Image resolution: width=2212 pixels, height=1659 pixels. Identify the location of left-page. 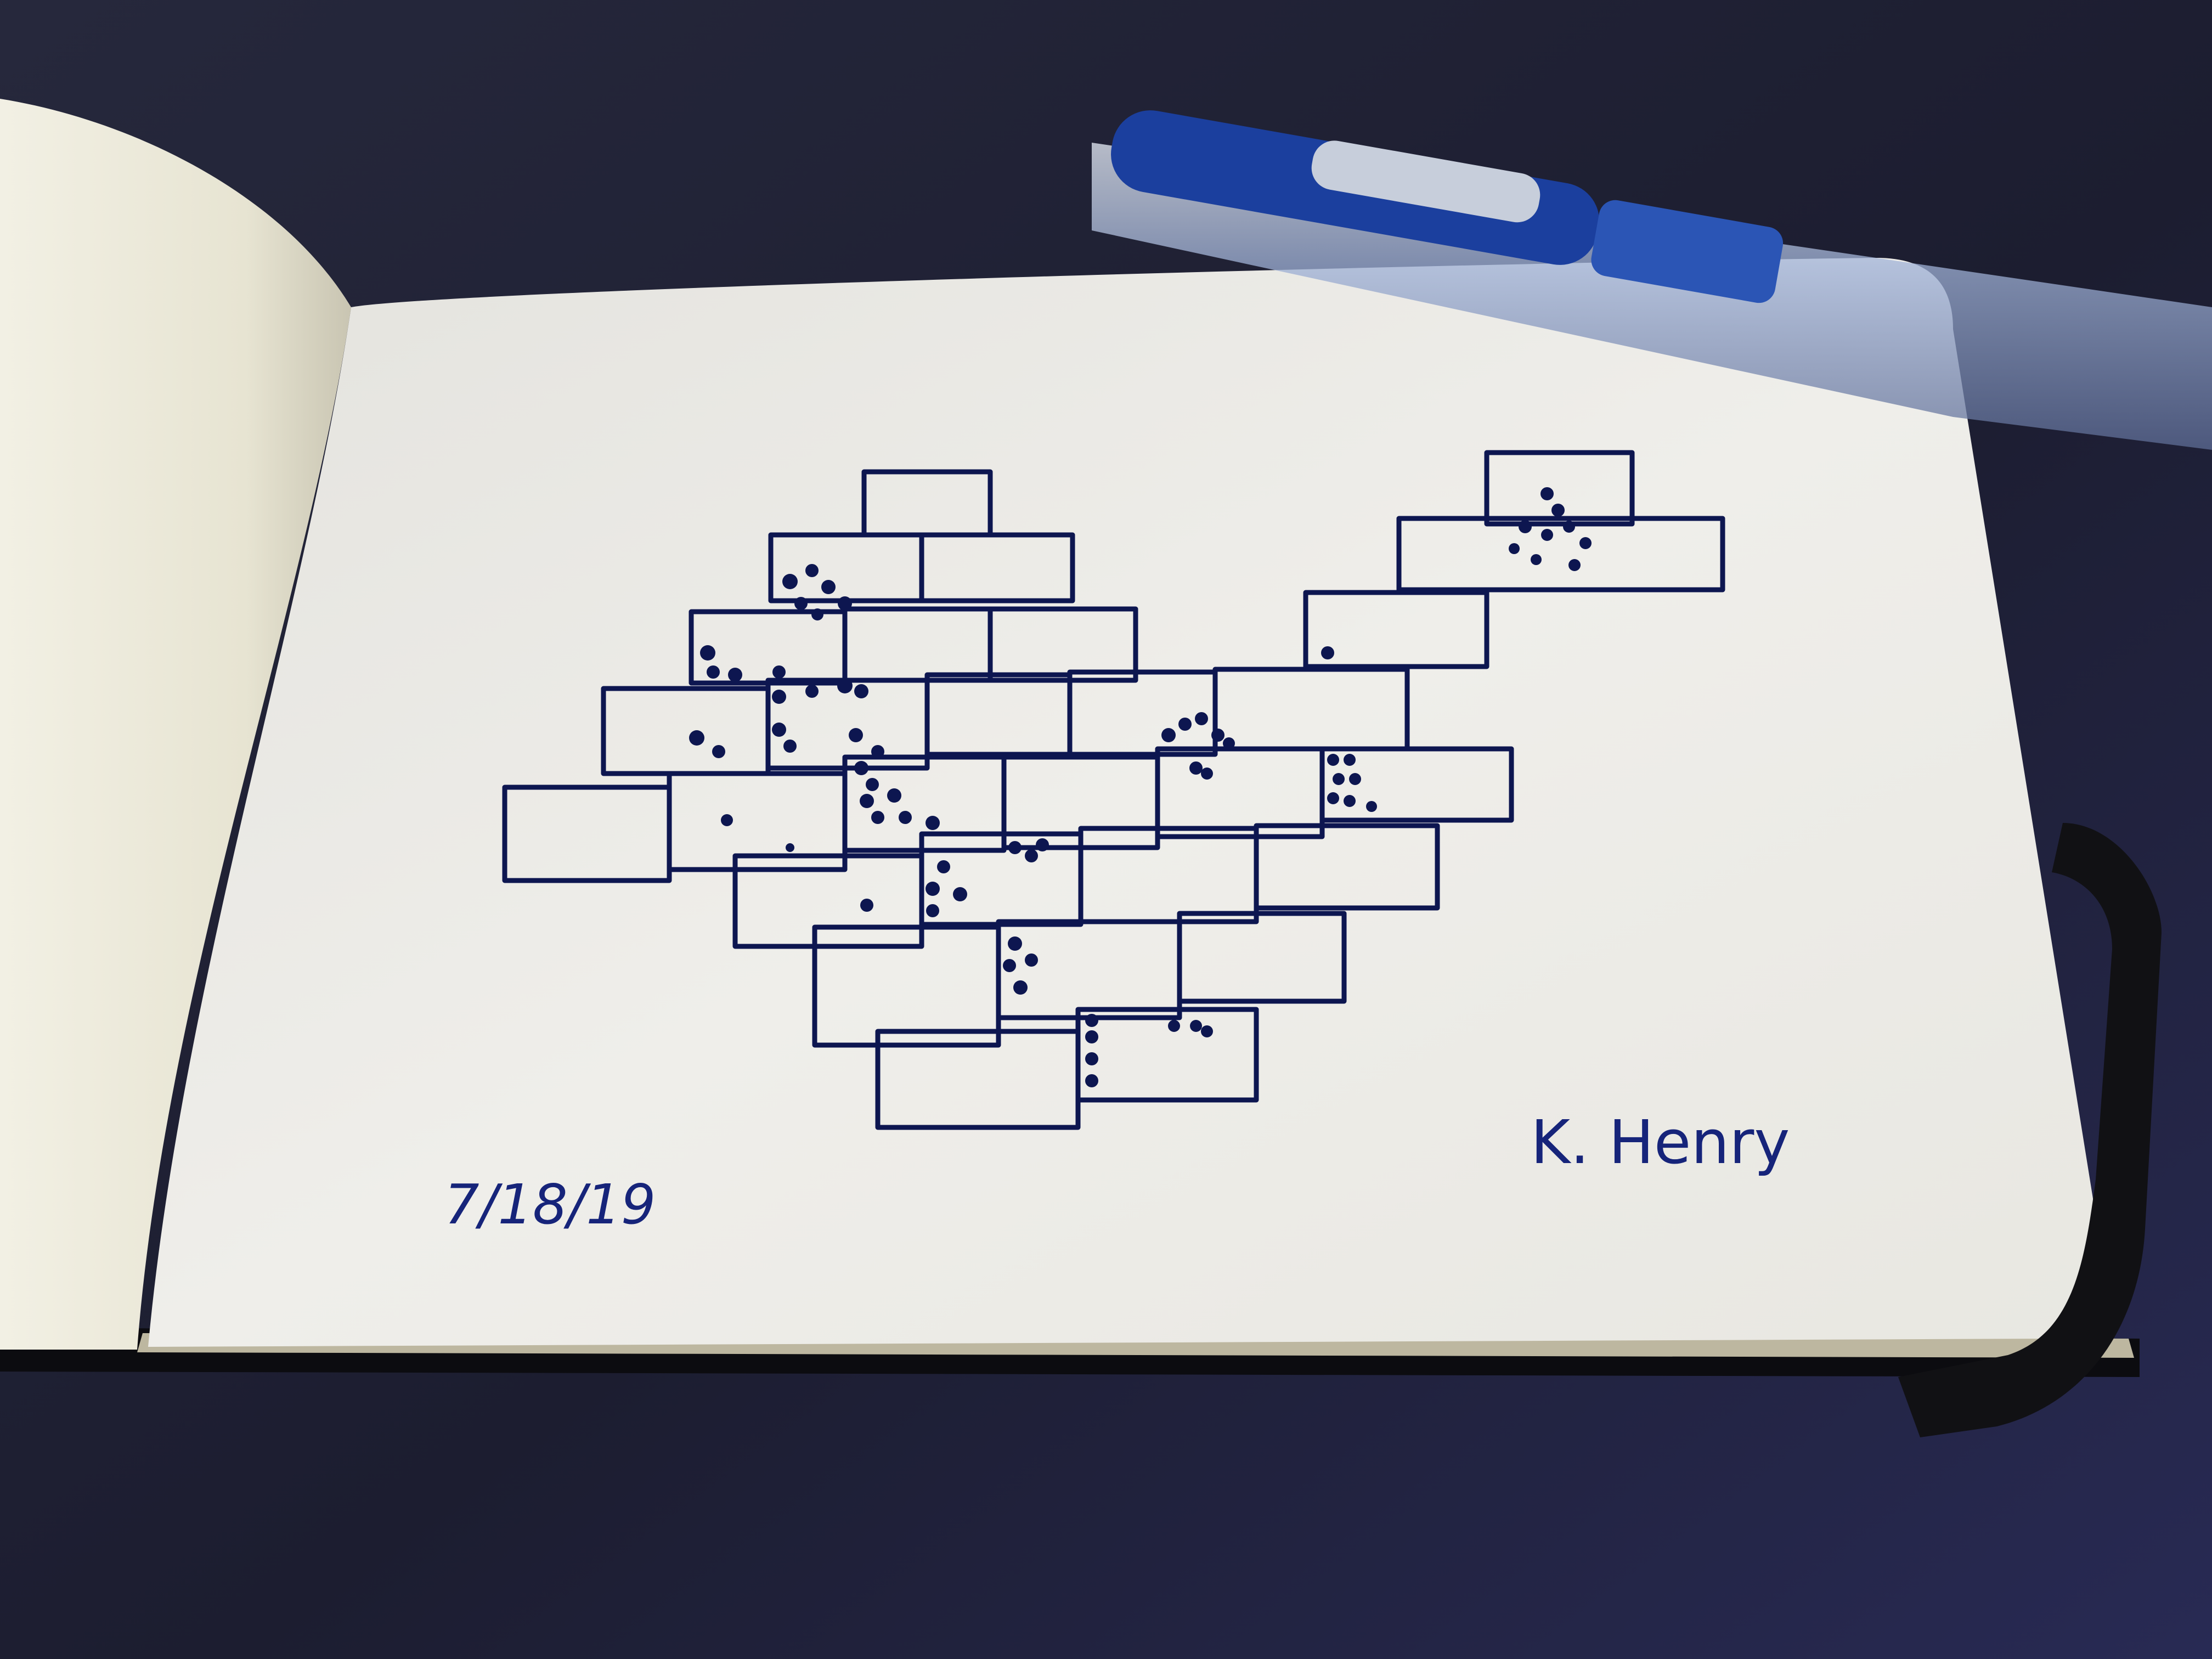
(176, 725).